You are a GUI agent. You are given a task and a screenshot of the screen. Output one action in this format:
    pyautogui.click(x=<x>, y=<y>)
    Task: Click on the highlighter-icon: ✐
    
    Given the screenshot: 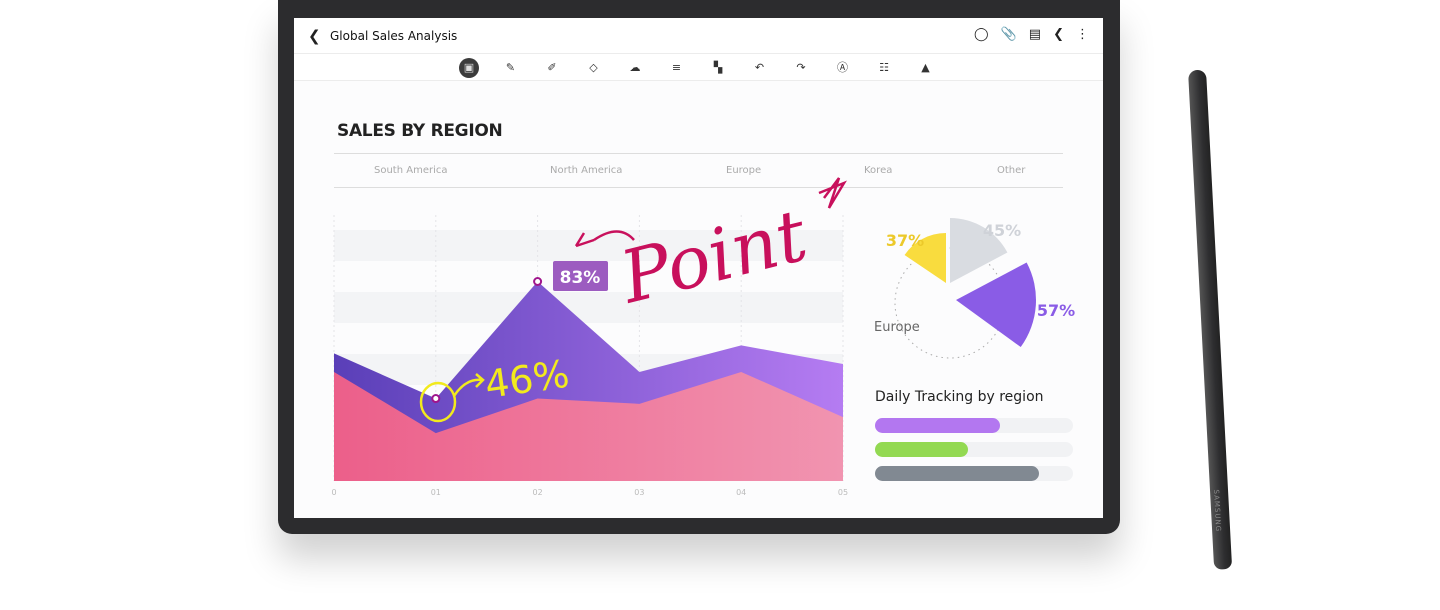 What is the action you would take?
    pyautogui.click(x=552, y=67)
    